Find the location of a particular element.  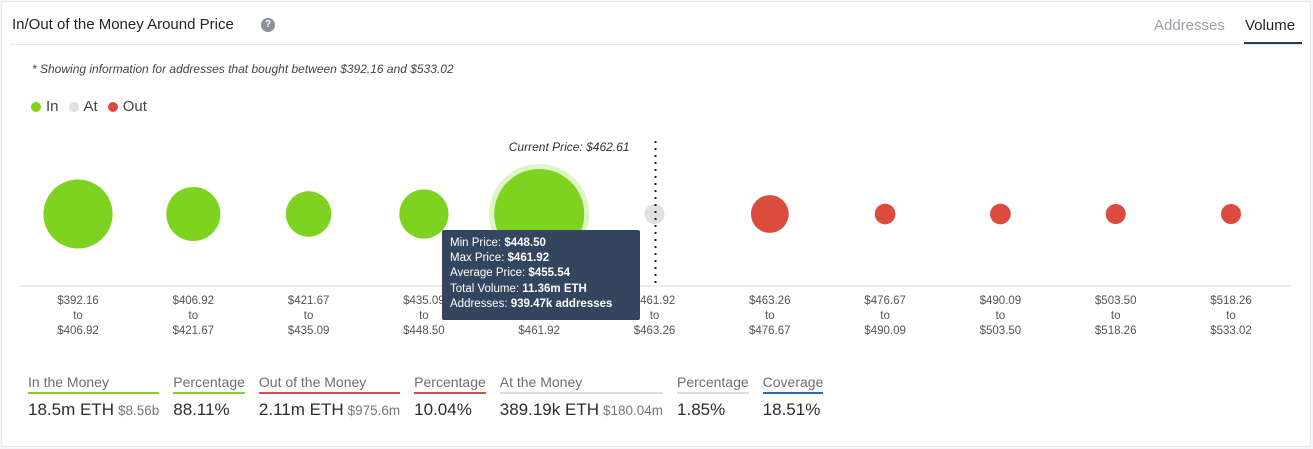

stat-label: At the Money is located at coordinates (581, 384).